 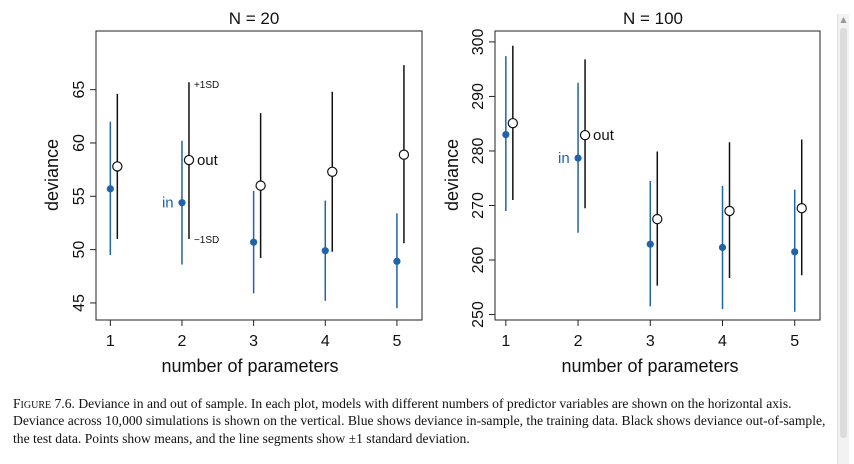 I want to click on y-tick-label: 280, so click(x=478, y=151).